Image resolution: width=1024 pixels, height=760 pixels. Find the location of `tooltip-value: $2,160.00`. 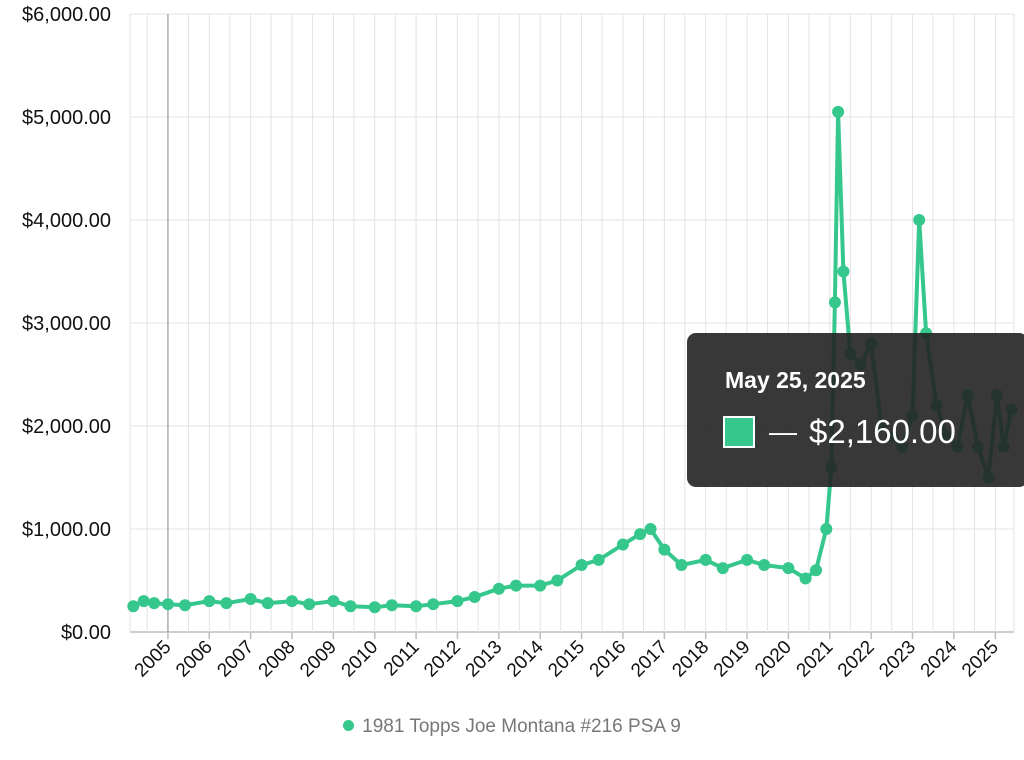

tooltip-value: $2,160.00 is located at coordinates (882, 431).